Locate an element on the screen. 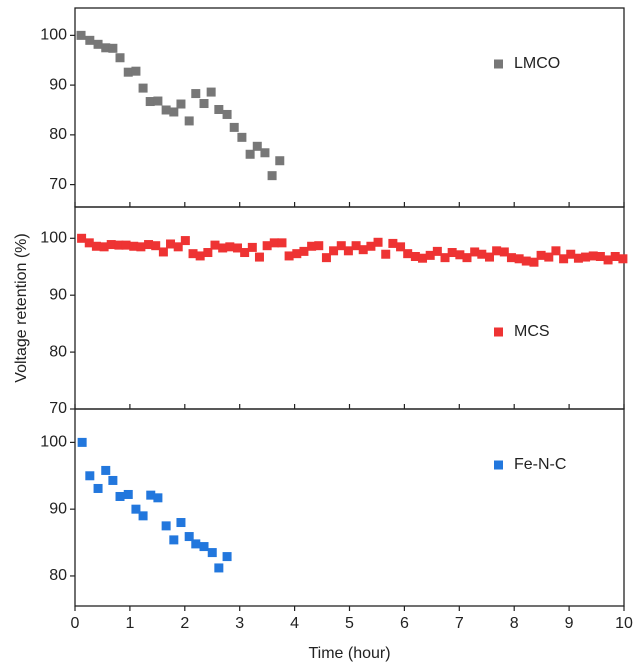 Image resolution: width=635 pixels, height=666 pixels. x-tick-label: 0 is located at coordinates (75, 623).